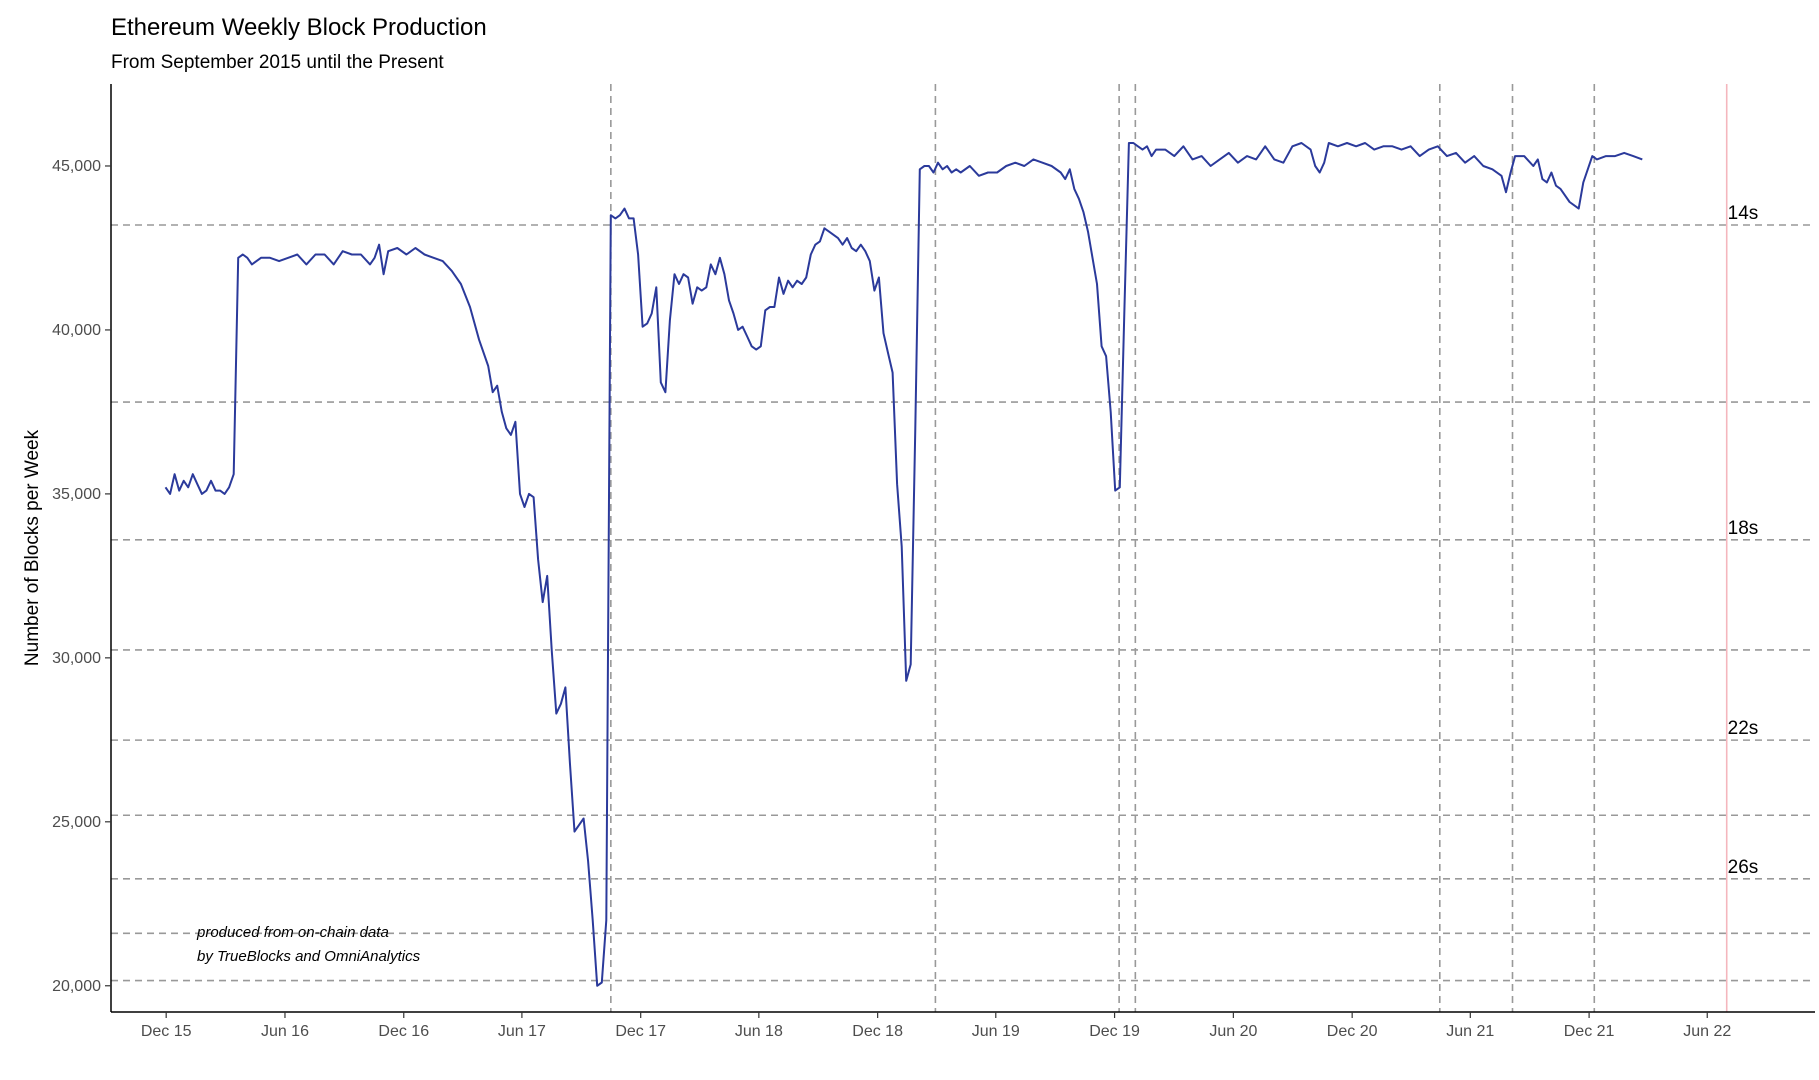 The image size is (1819, 1080). I want to click on annotation-line-1: produced from on-chain data, so click(292, 932).